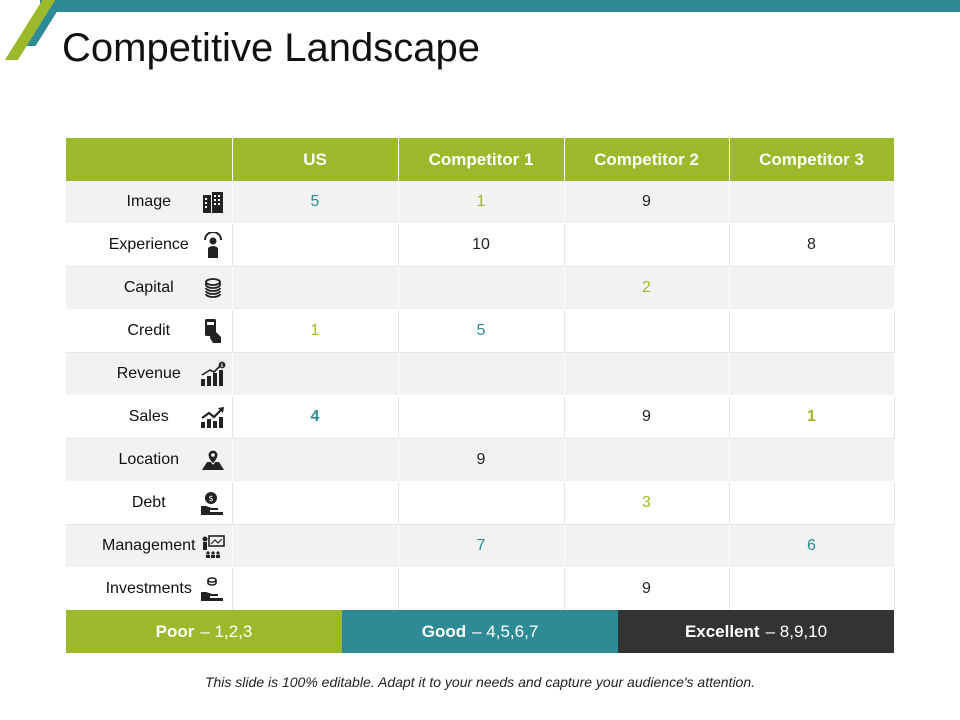 Image resolution: width=960 pixels, height=720 pixels. I want to click on row-label: Experience, so click(148, 244).